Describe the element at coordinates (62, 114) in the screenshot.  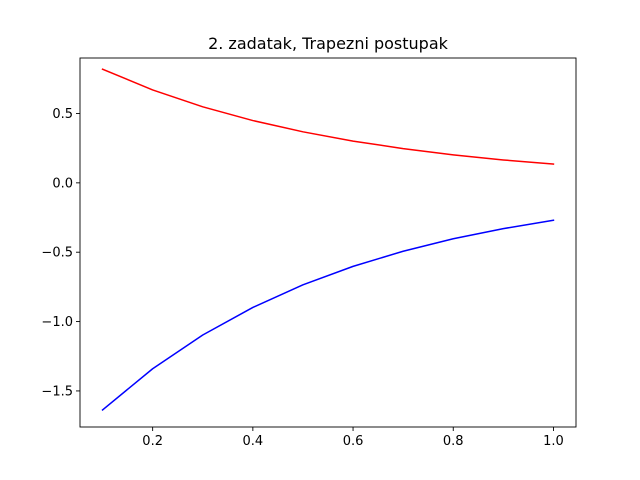
I see `y-tick-label: 0.5` at that location.